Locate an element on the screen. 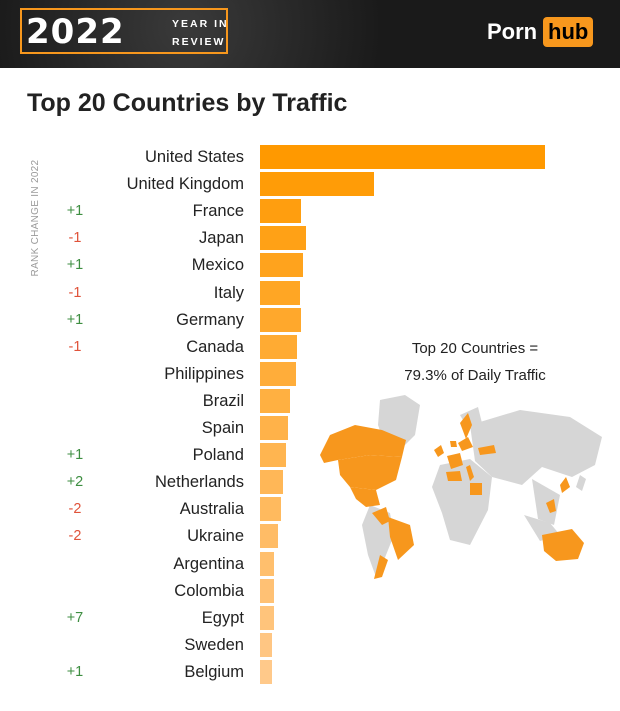 The width and height of the screenshot is (620, 711). country-label: Argentina is located at coordinates (208, 563).